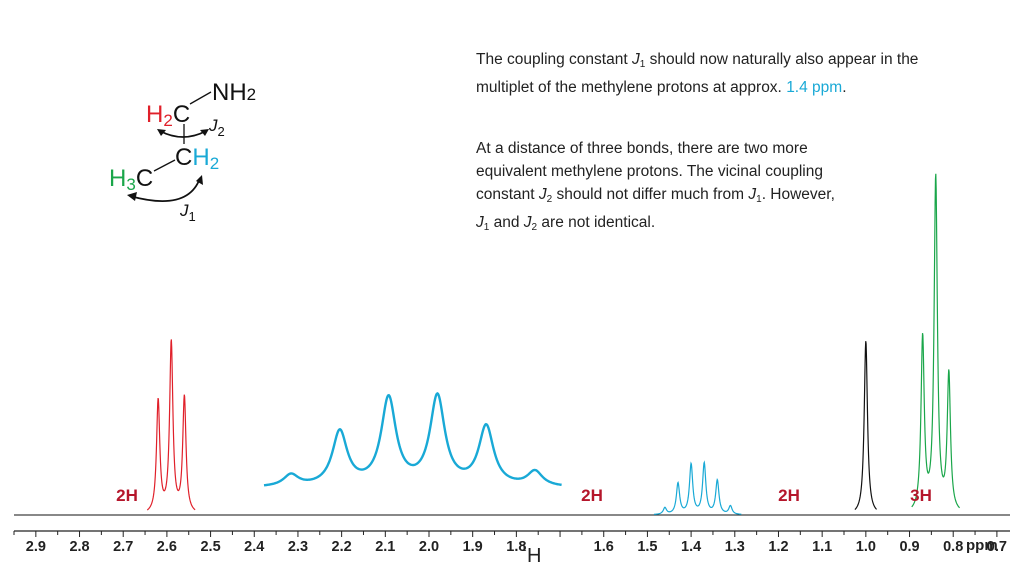  Describe the element at coordinates (778, 547) in the screenshot. I see `tick-label: 1.2` at that location.